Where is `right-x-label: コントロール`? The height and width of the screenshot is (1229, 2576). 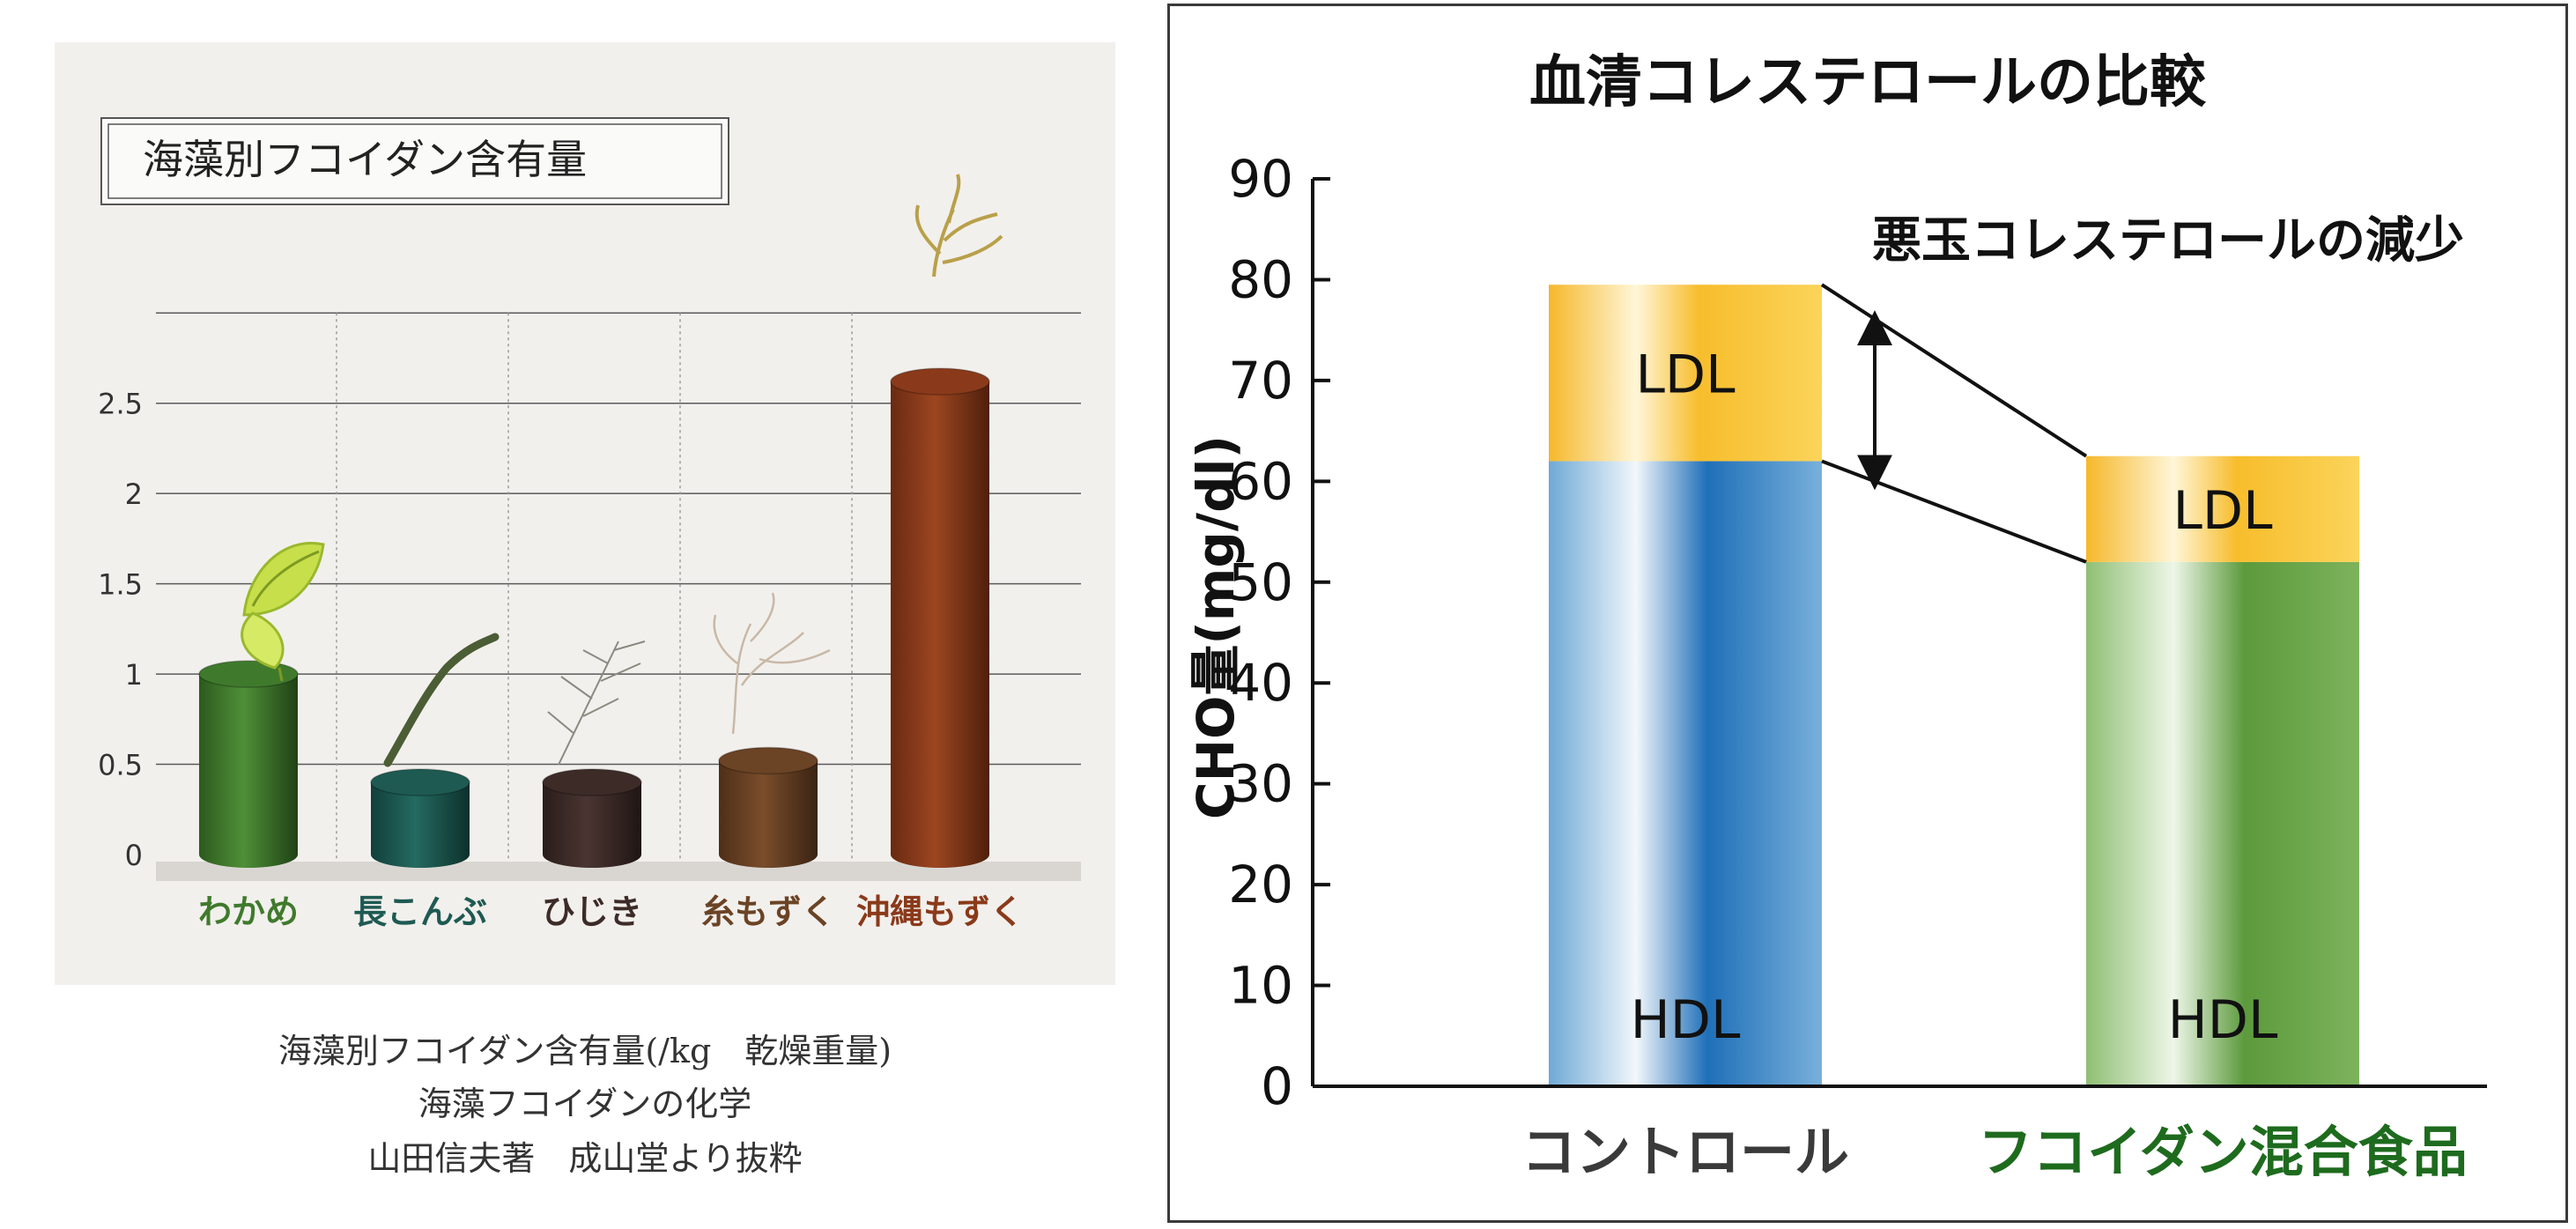 right-x-label: コントロール is located at coordinates (1685, 1152).